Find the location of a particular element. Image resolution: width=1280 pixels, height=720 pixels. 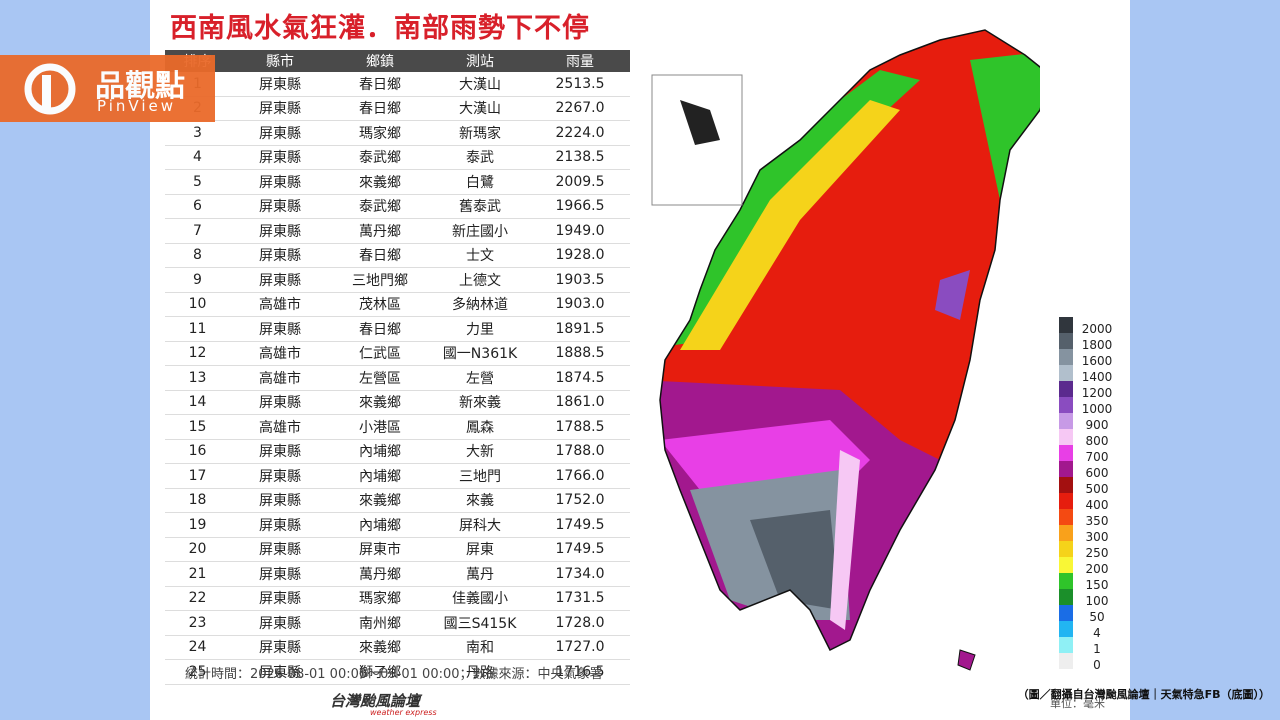

cell: 新來義 is located at coordinates (480, 403).